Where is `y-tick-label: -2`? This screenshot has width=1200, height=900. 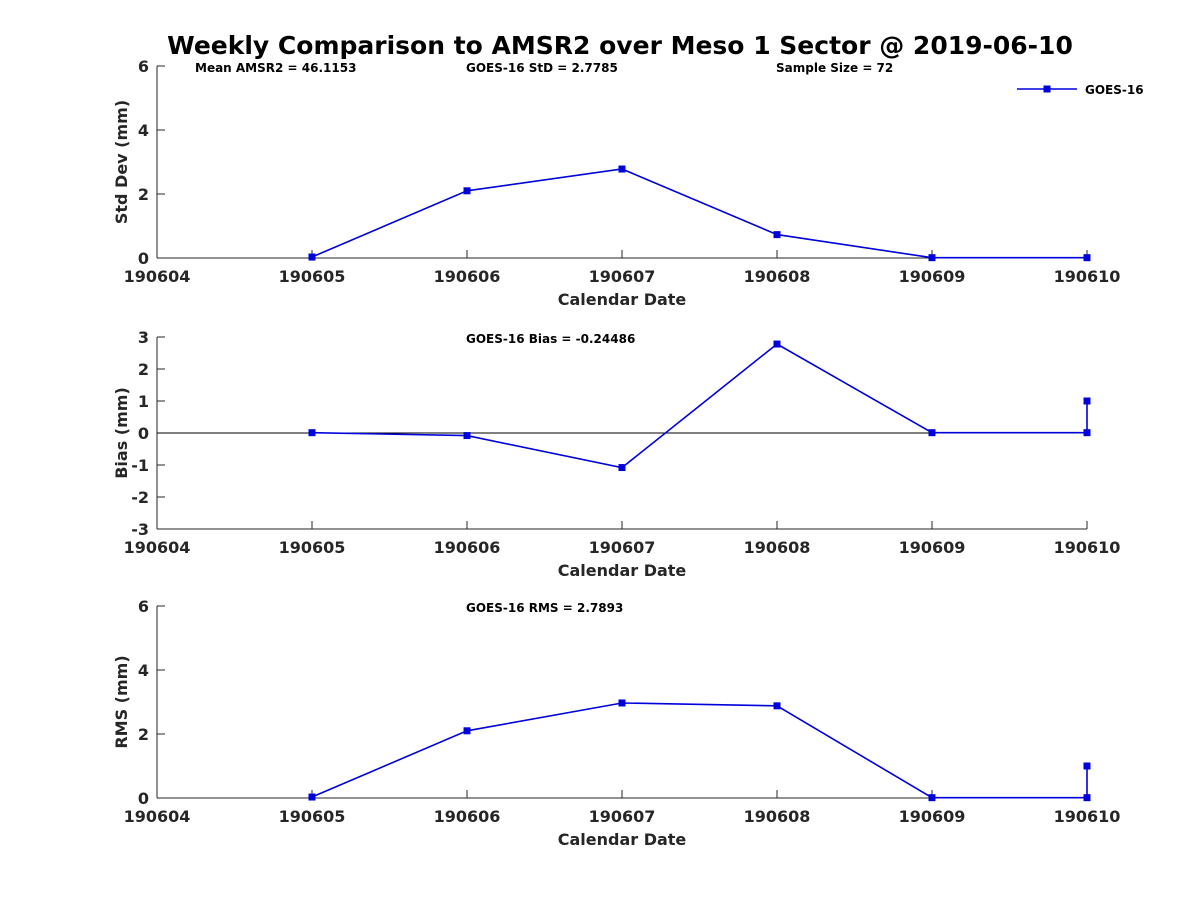 y-tick-label: -2 is located at coordinates (140, 497).